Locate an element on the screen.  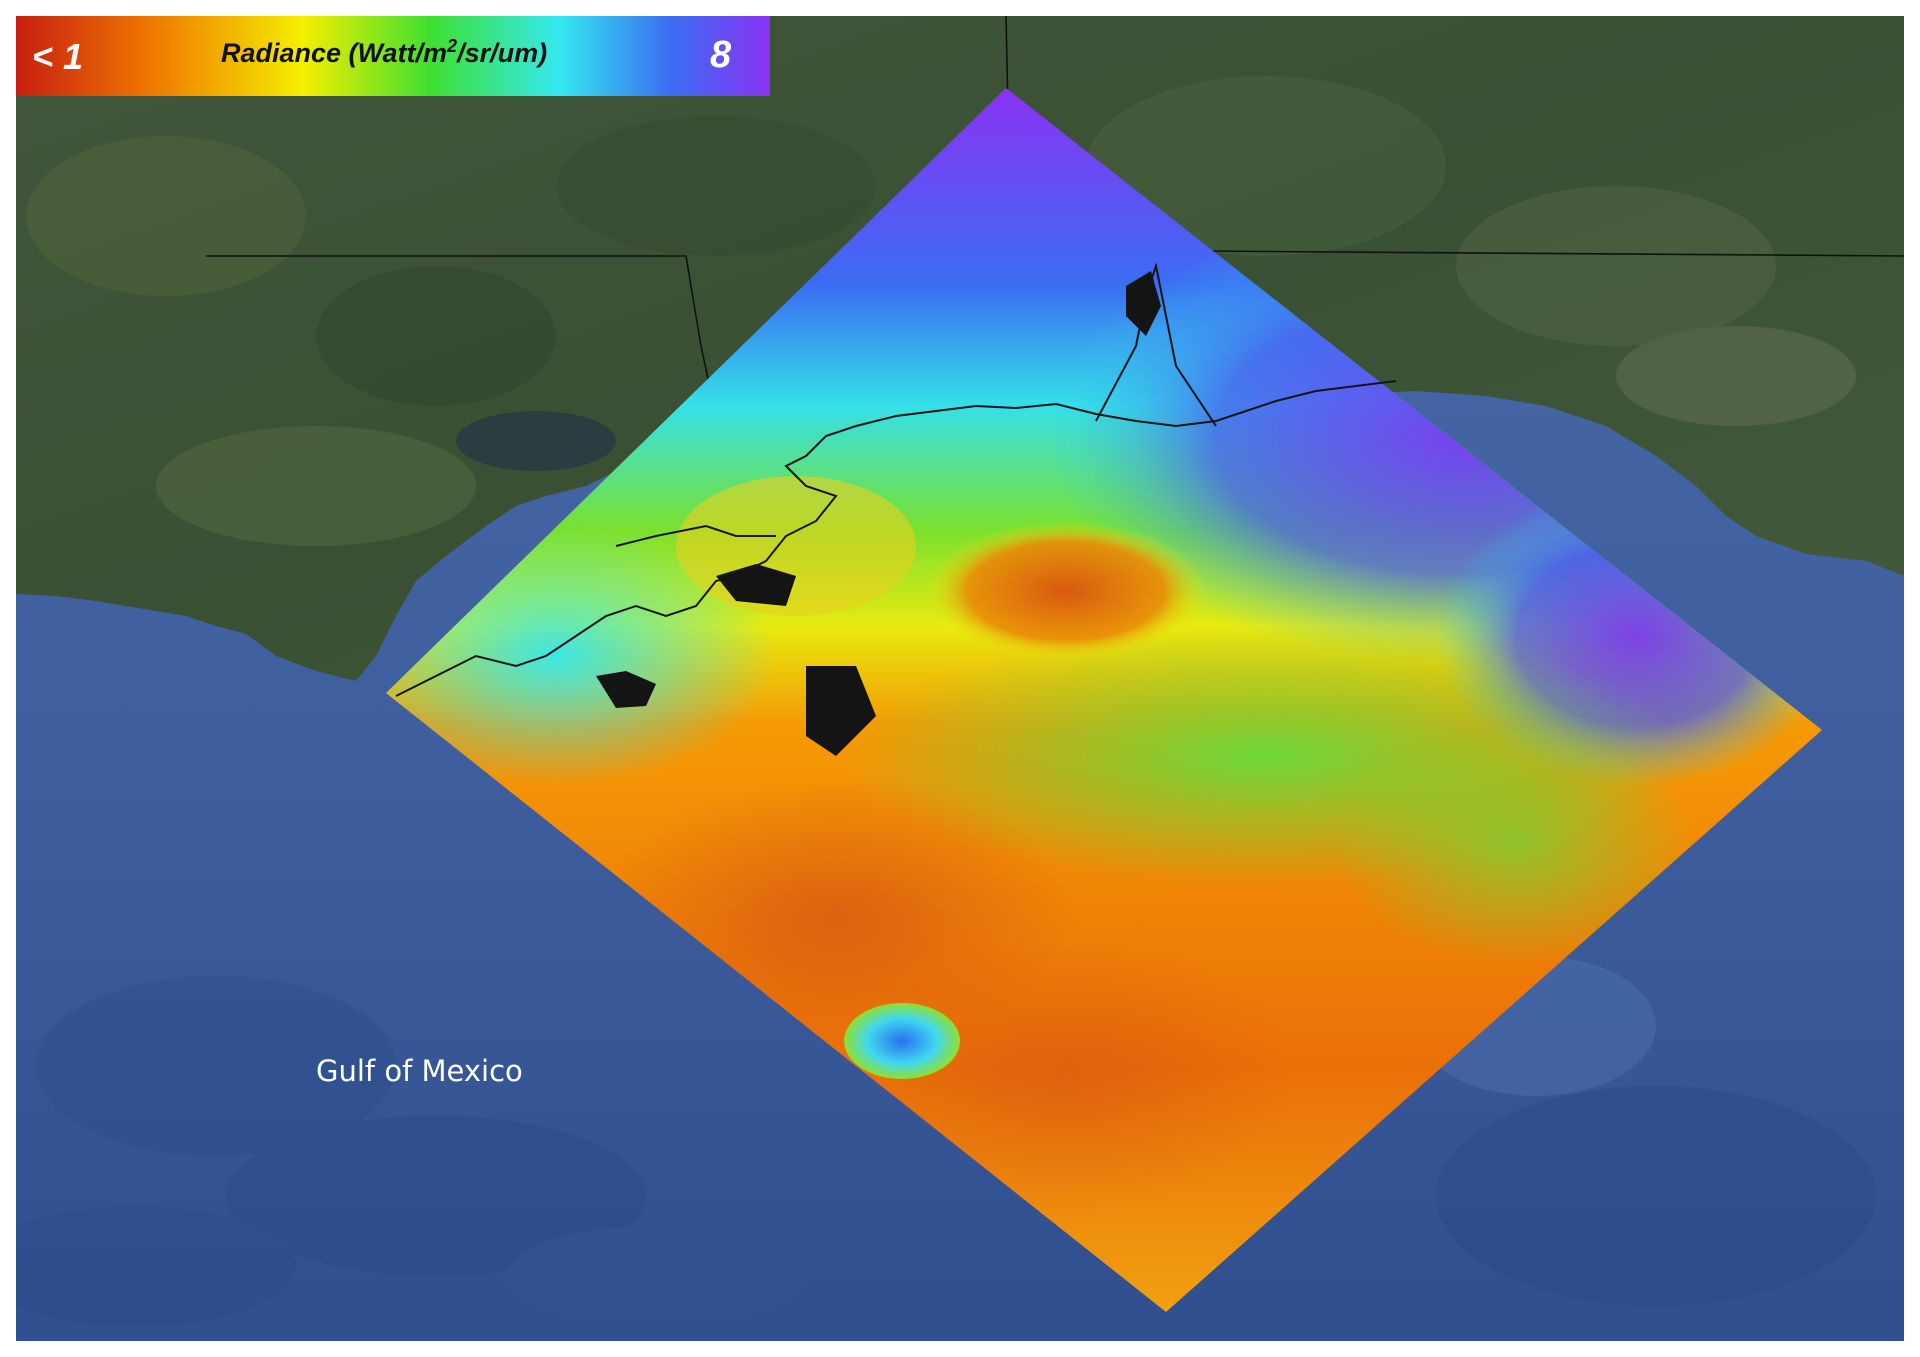
hurricane-eye is located at coordinates (902, 1041).